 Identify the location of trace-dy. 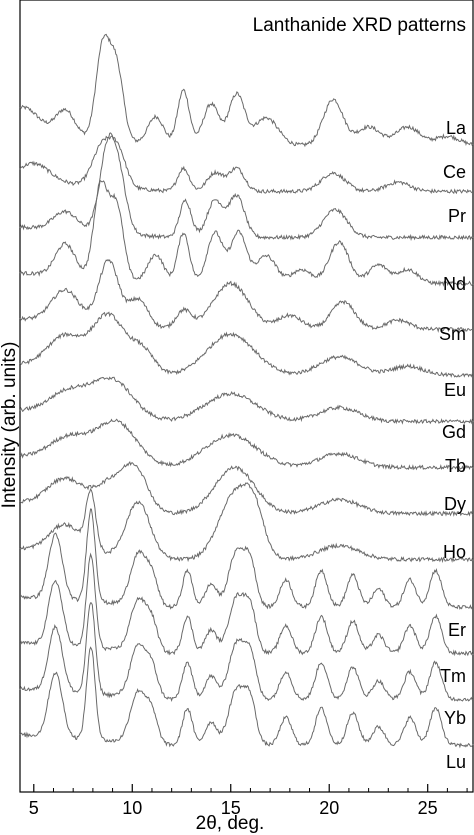
(246, 489).